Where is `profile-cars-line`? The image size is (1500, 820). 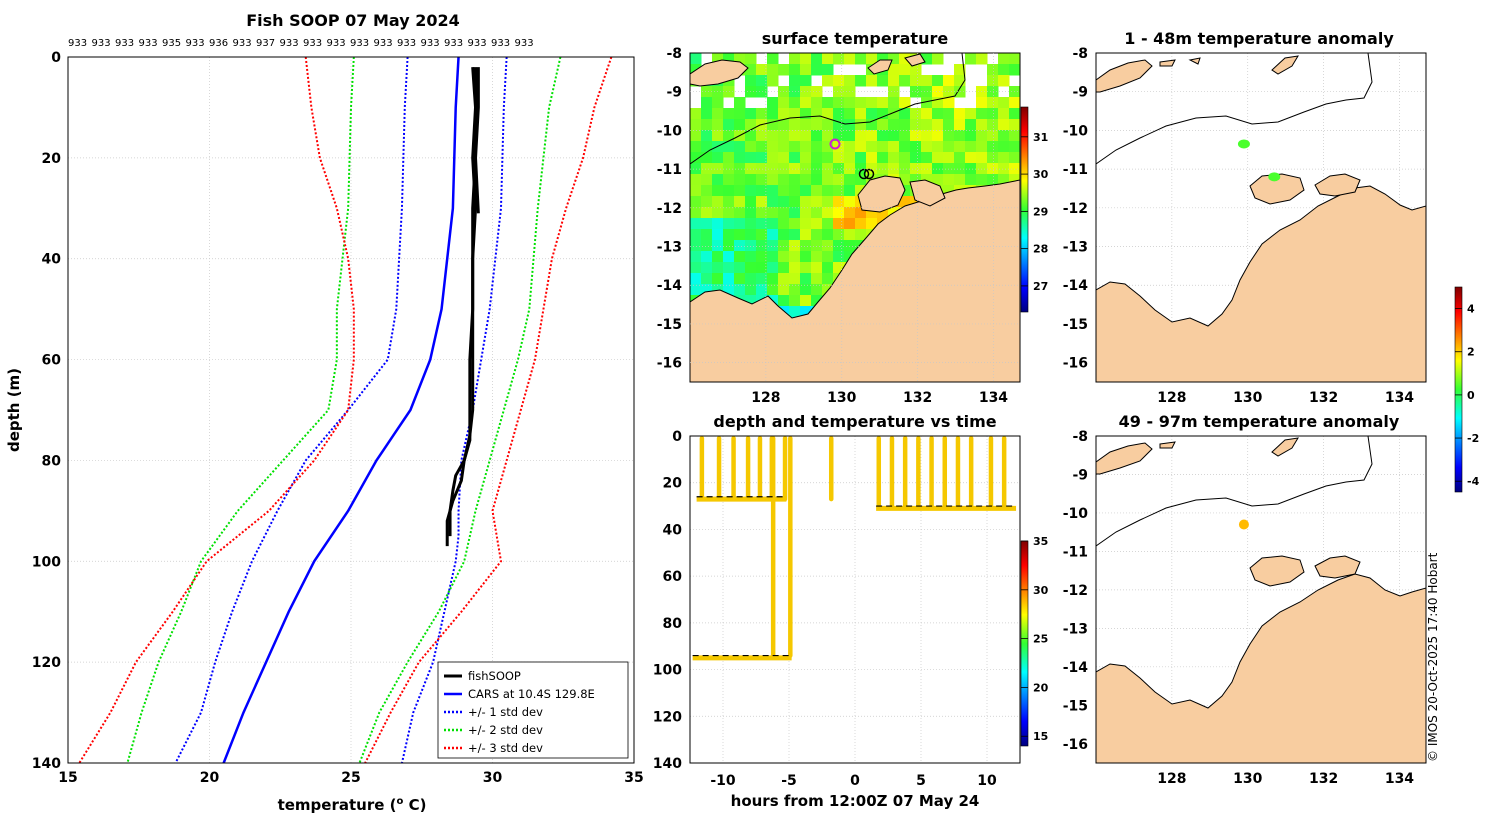
profile-cars-line is located at coordinates (341, 410).